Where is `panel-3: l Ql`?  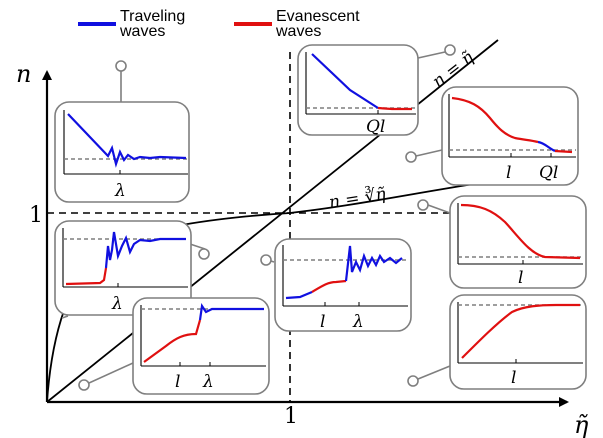 panel-3: l Ql is located at coordinates (492, 136).